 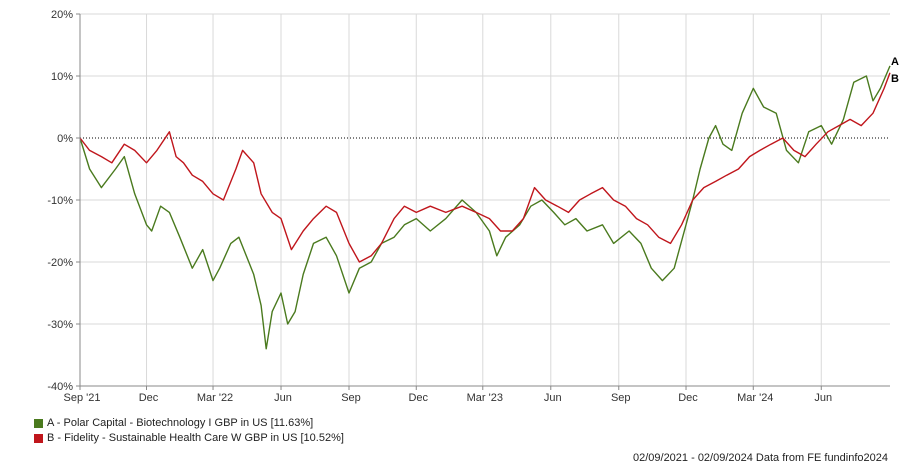 I want to click on x-tick-label: Sep '21, so click(x=82, y=398).